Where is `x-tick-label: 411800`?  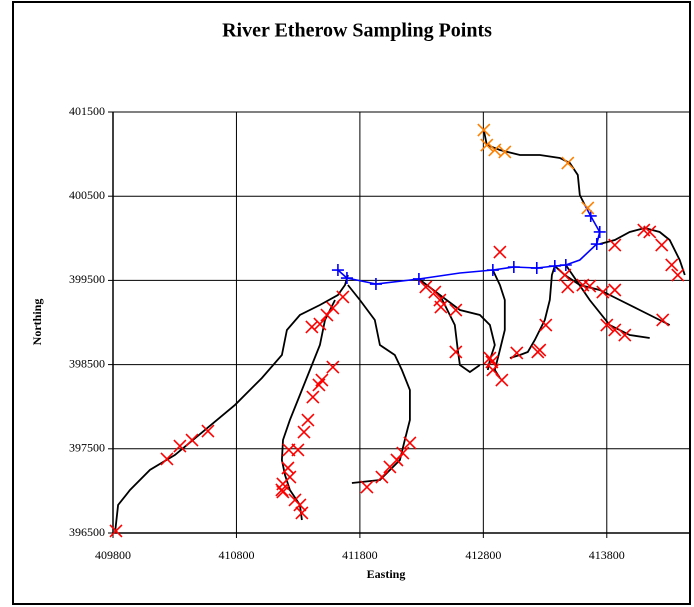
x-tick-label: 411800 is located at coordinates (360, 555).